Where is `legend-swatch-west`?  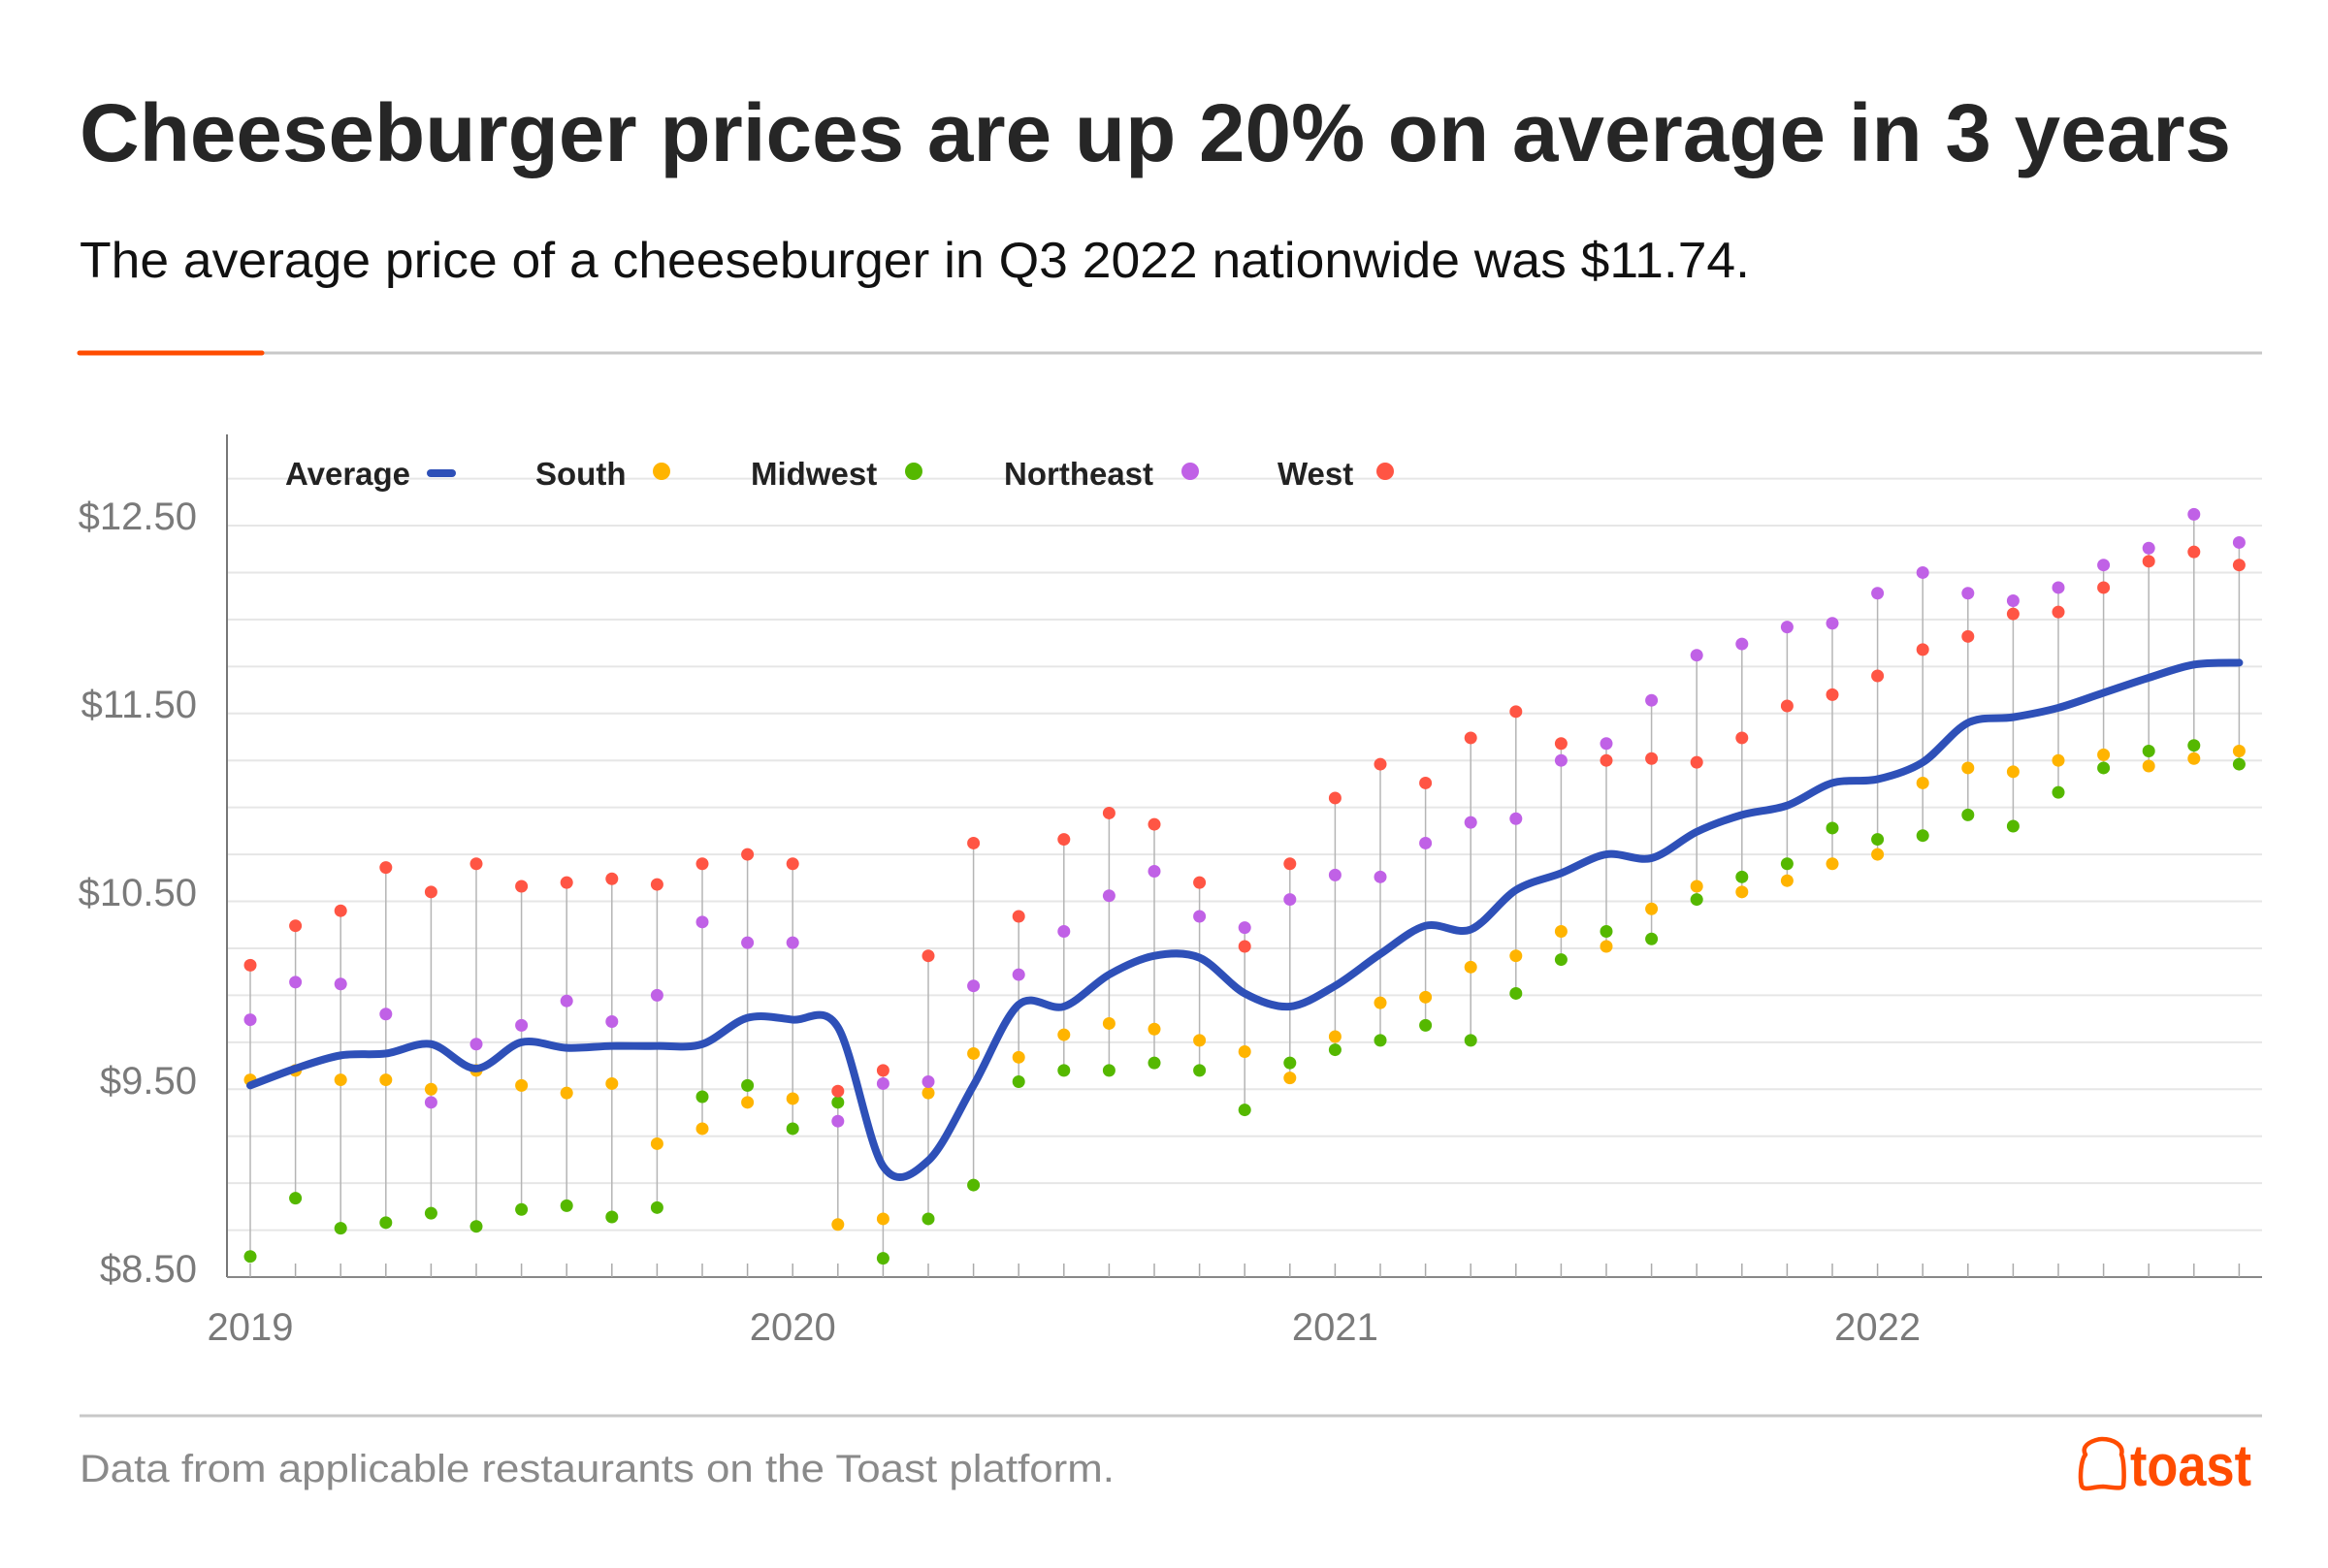 legend-swatch-west is located at coordinates (1385, 471).